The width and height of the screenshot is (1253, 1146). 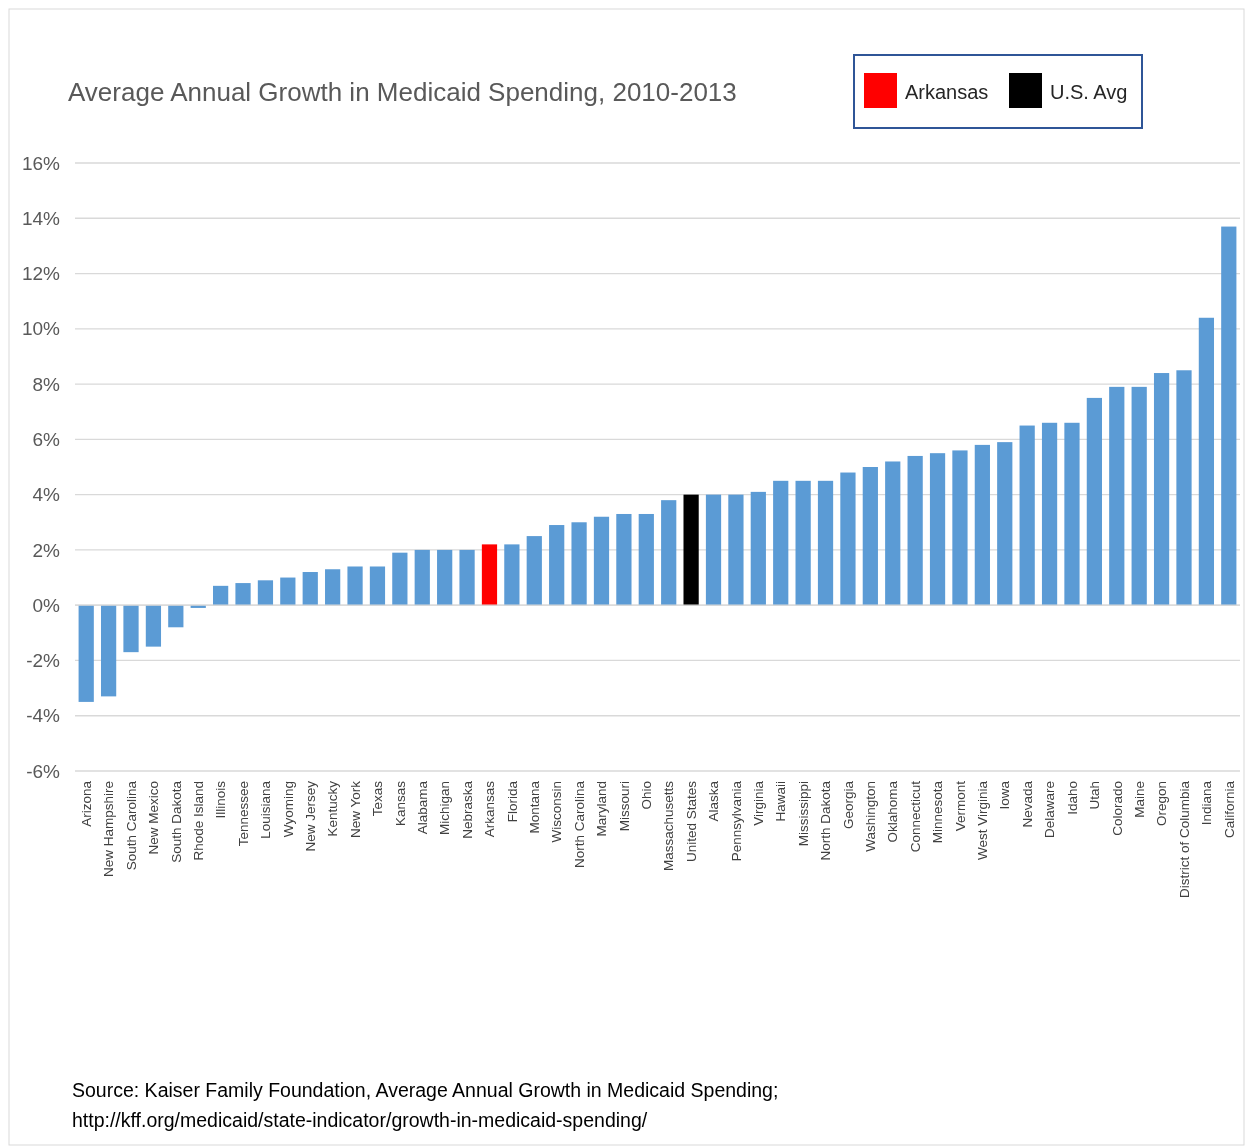 I want to click on x-tick-label: Massachusetts, so click(x=669, y=826).